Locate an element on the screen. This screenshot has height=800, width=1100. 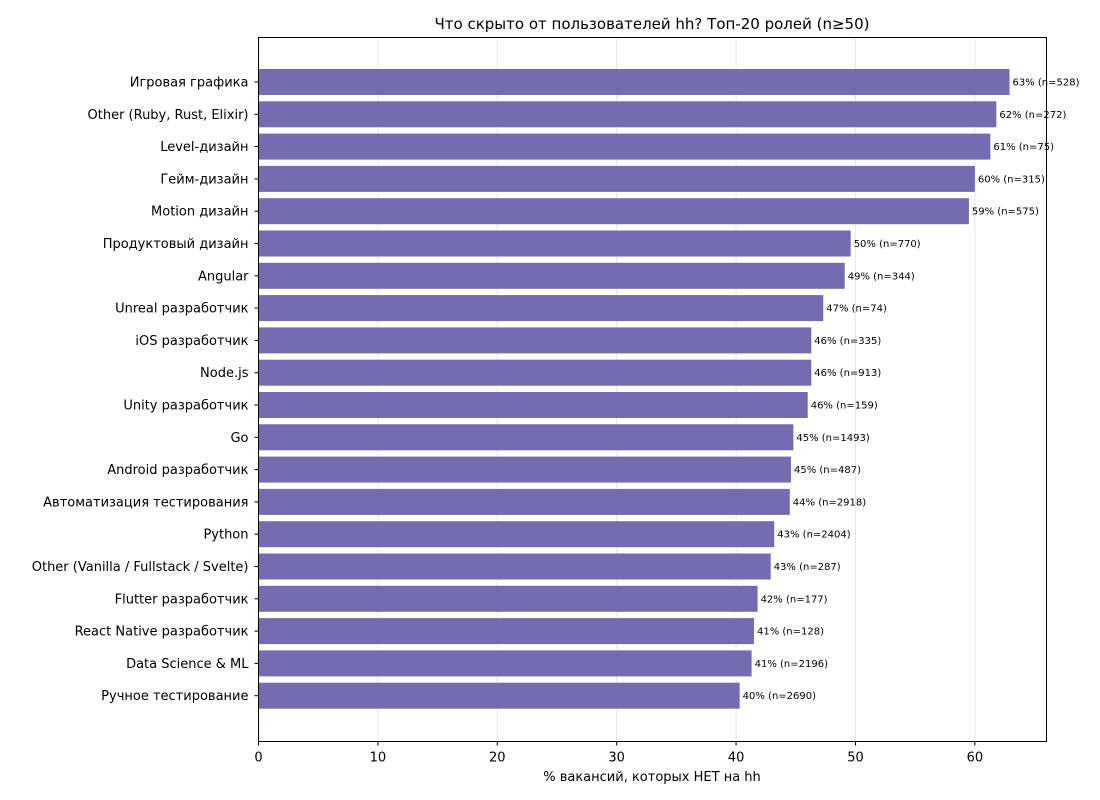
data-label: 46% (n=159) is located at coordinates (844, 406).